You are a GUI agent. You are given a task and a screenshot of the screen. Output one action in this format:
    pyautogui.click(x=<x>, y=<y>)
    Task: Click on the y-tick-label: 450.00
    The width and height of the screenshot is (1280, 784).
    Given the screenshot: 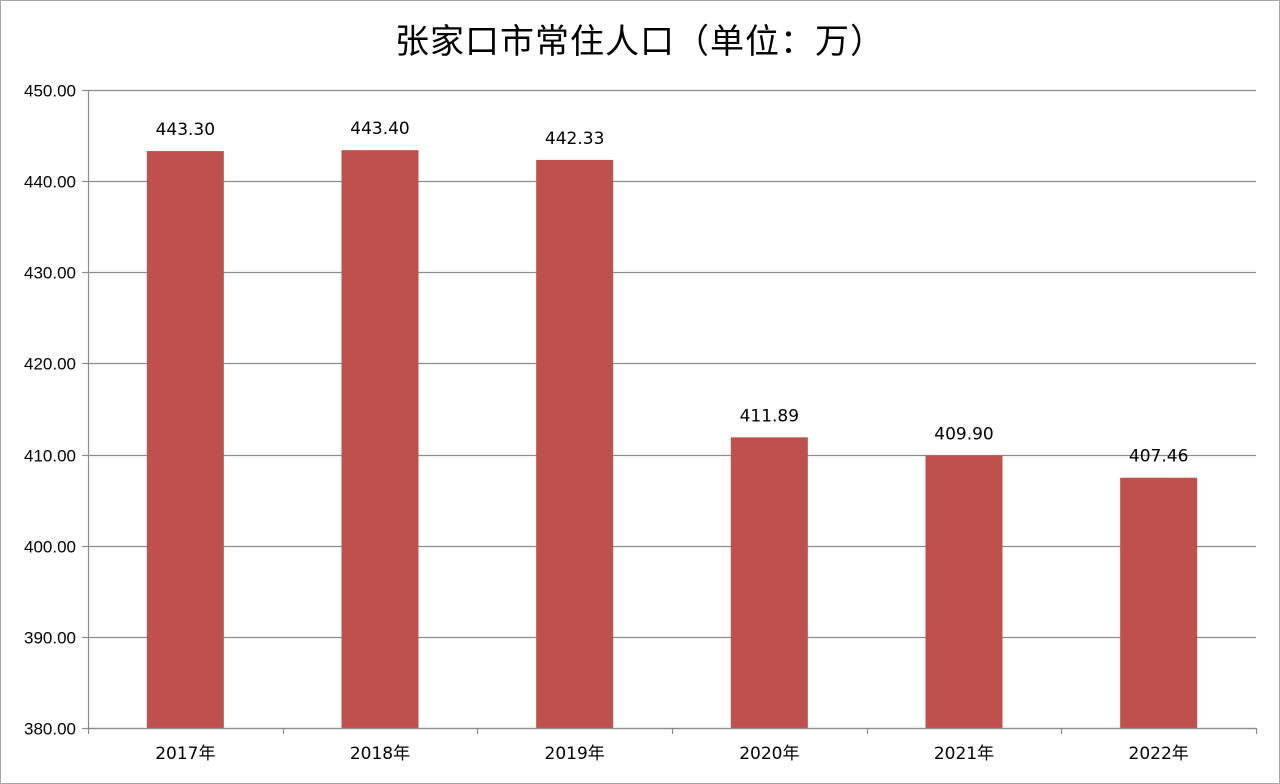 What is the action you would take?
    pyautogui.click(x=50, y=91)
    